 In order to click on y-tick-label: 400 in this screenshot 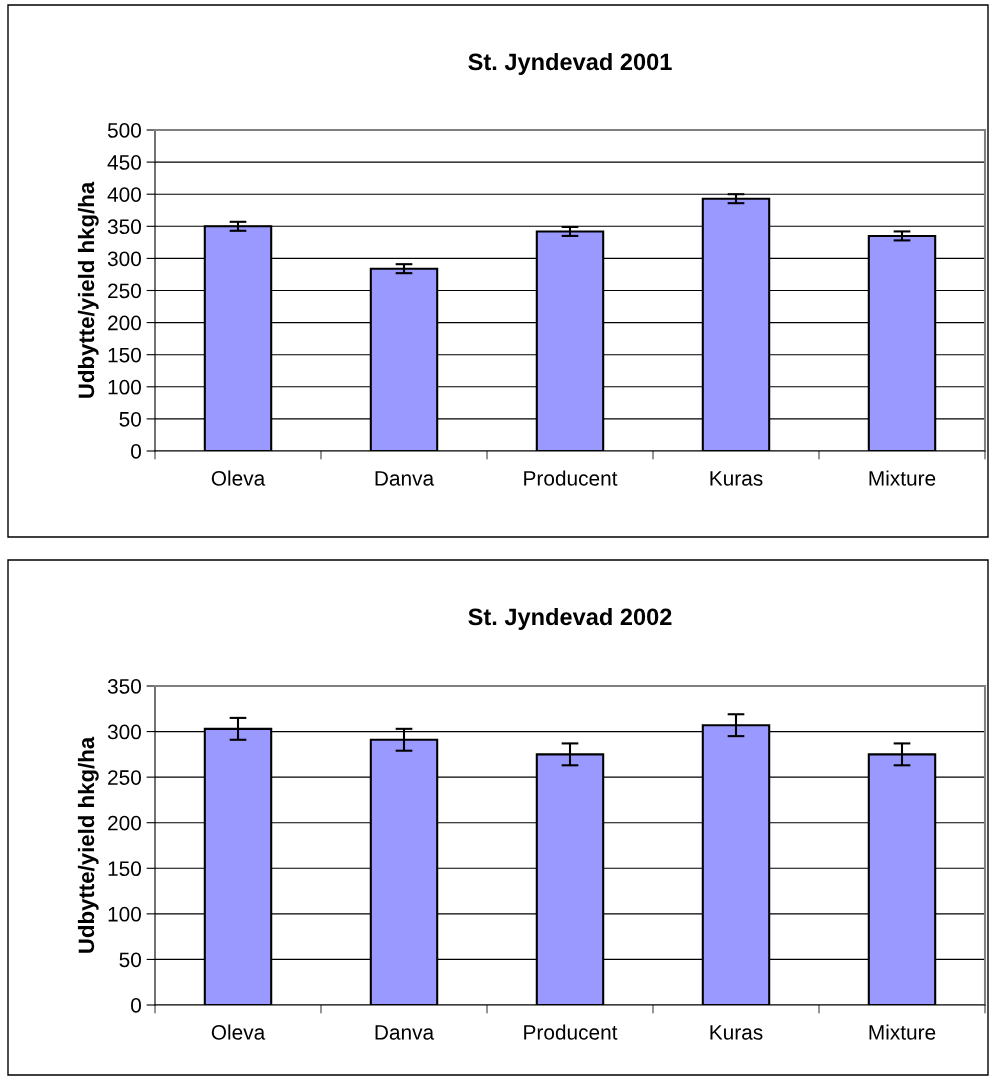, I will do `click(124, 194)`.